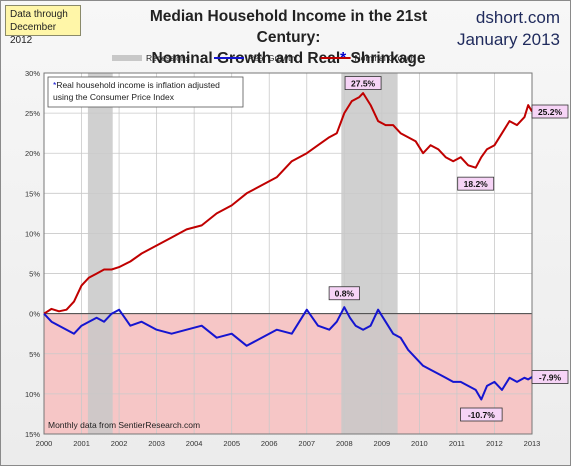 Image resolution: width=571 pixels, height=466 pixels. What do you see at coordinates (168, 58) in the screenshot?
I see `legend-label-recession: Recessions` at bounding box center [168, 58].